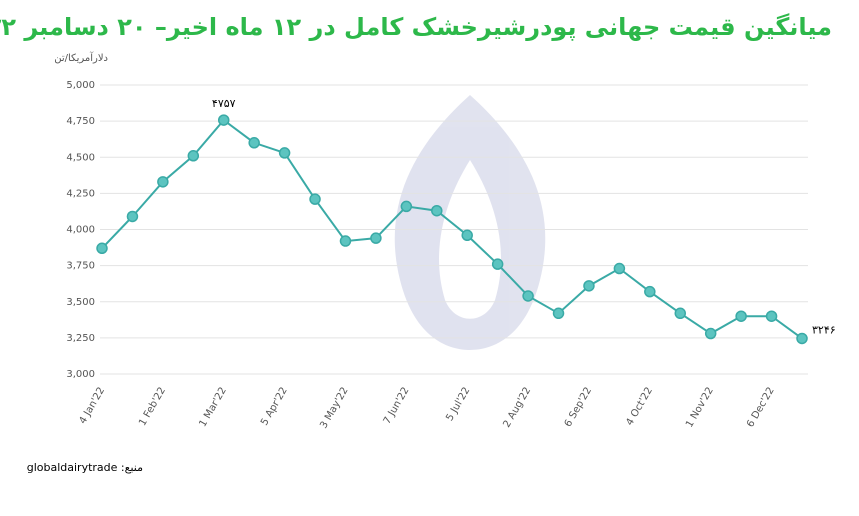 Image resolution: width=859 pixels, height=516 pixels. Describe the element at coordinates (81, 57) in the screenshot. I see `y-axis-label: دلارآمریکا/تن` at that location.